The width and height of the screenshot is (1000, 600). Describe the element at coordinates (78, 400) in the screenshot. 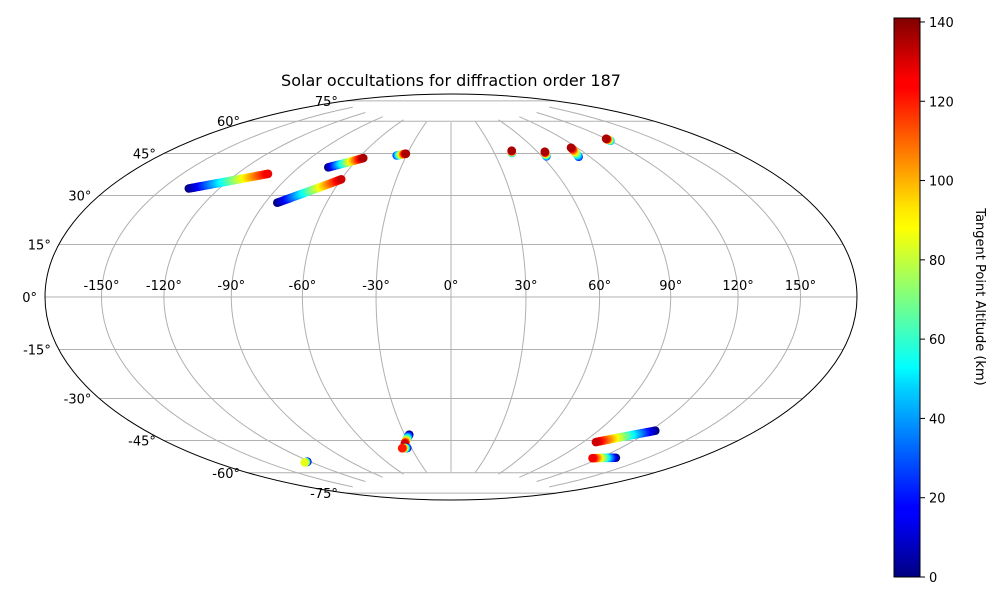

I see `latitude-tick-label: -30°` at that location.